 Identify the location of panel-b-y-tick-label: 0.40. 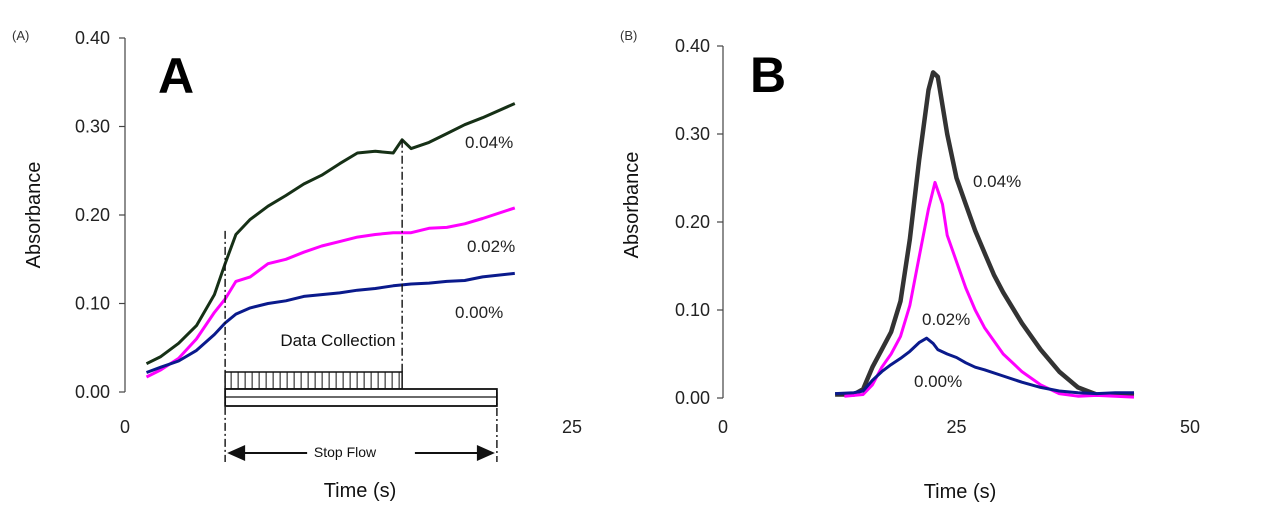
(692, 46).